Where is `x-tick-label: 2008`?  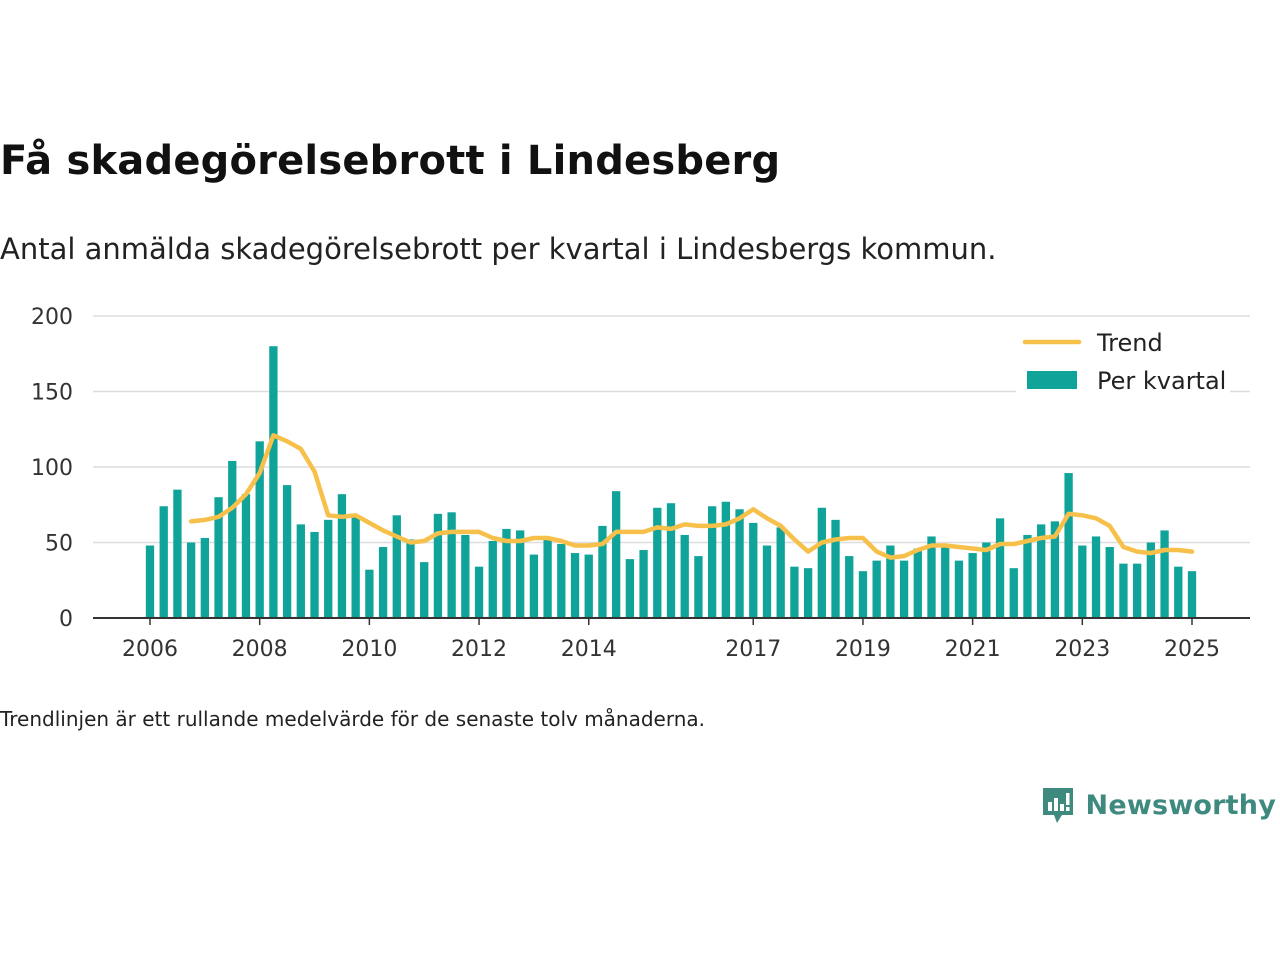 x-tick-label: 2008 is located at coordinates (260, 649).